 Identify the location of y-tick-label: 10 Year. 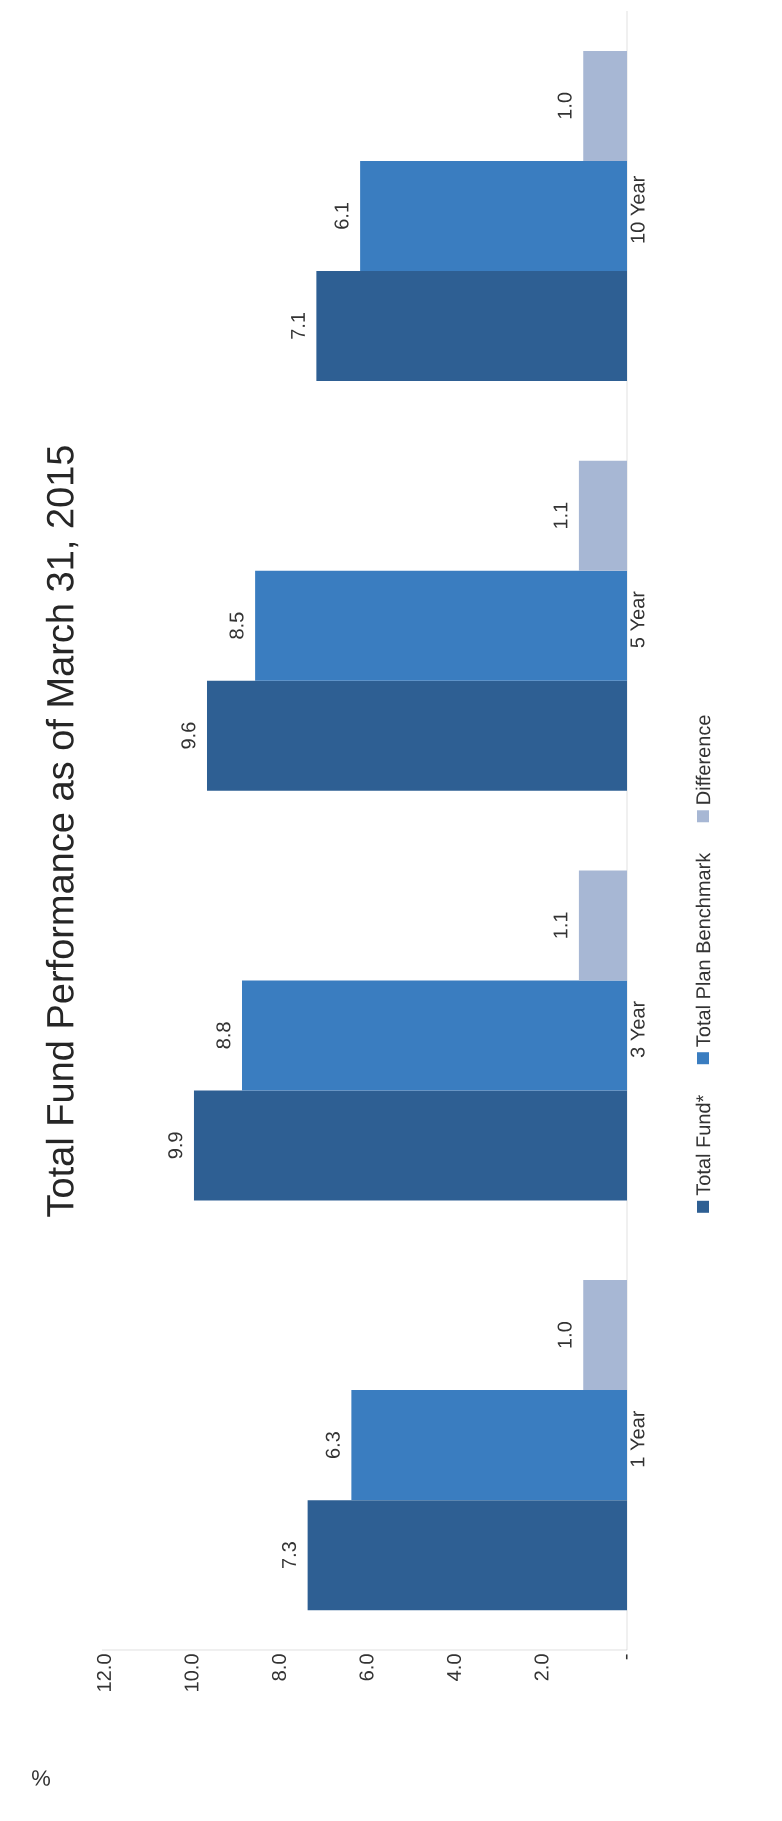
(637, 209).